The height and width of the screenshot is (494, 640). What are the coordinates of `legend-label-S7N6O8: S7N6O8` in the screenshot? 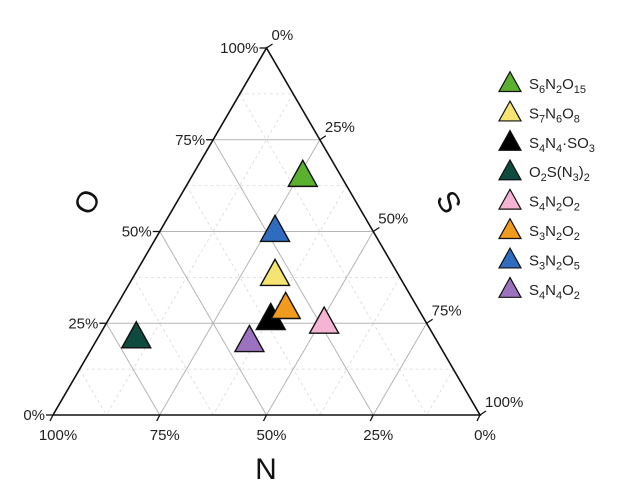 It's located at (554, 115).